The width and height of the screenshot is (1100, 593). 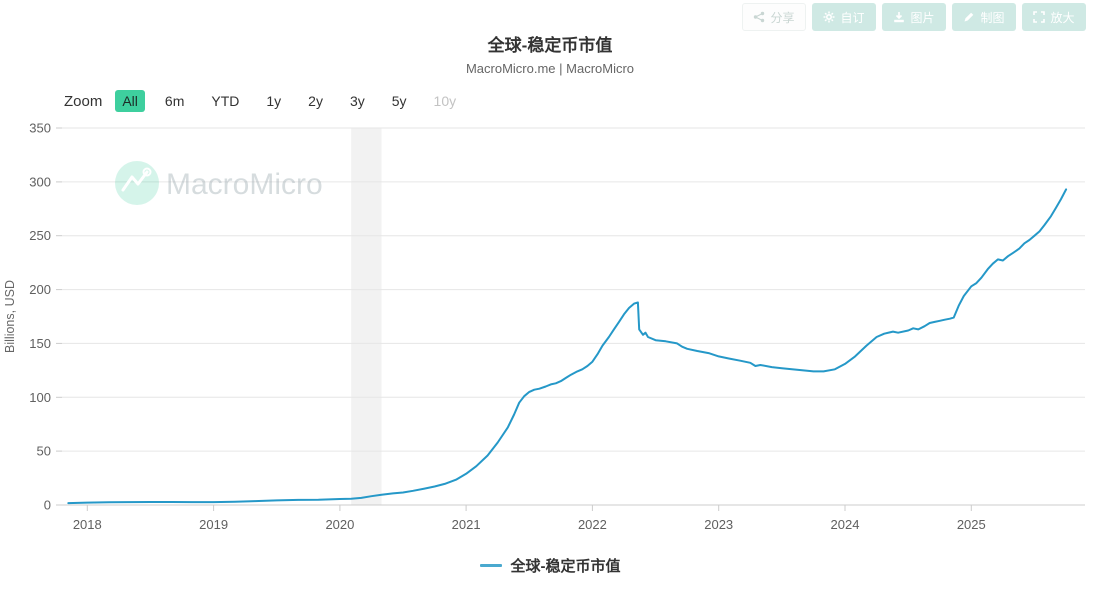 I want to click on y-axis-title: Billions, USD, so click(x=10, y=316).